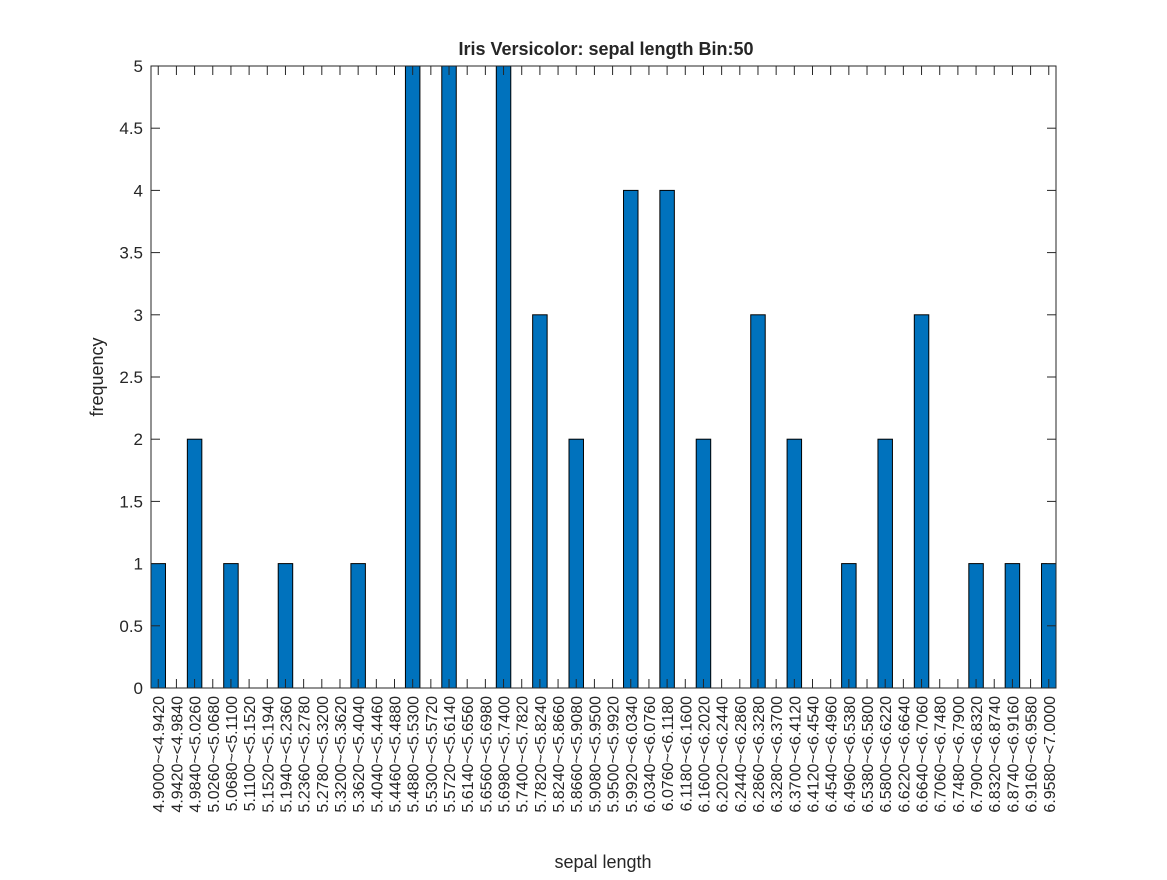 The image size is (1167, 880). I want to click on x-tick-label-19: 5.6980~<5.7400, so click(505, 754).